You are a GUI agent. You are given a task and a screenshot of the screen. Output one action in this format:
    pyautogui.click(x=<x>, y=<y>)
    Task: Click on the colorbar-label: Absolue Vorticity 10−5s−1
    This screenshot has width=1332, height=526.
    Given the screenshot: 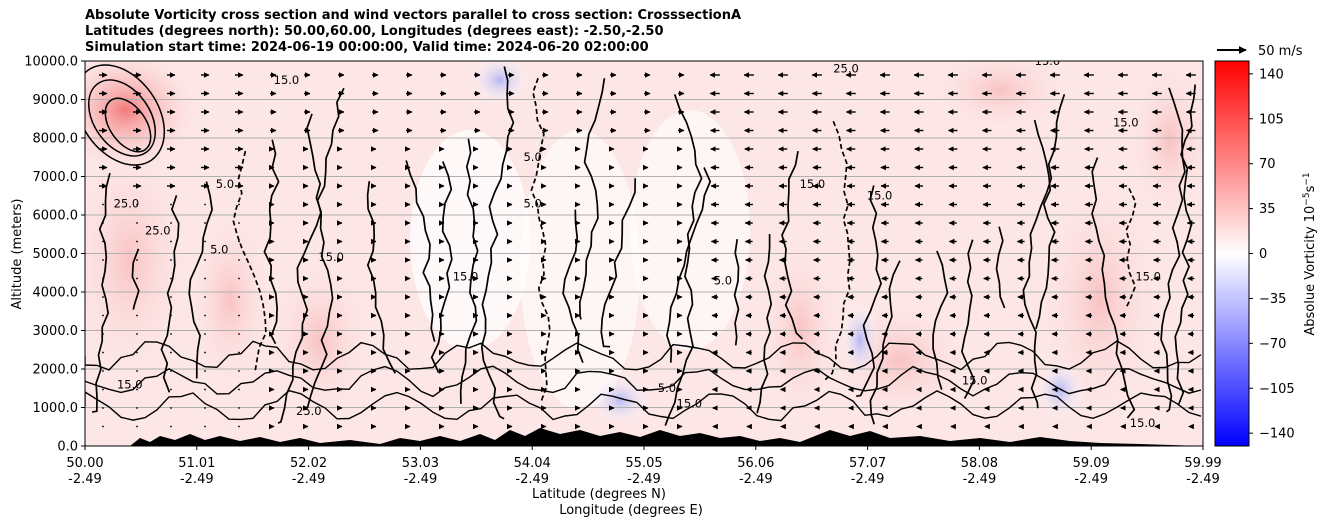 What is the action you would take?
    pyautogui.click(x=1310, y=253)
    